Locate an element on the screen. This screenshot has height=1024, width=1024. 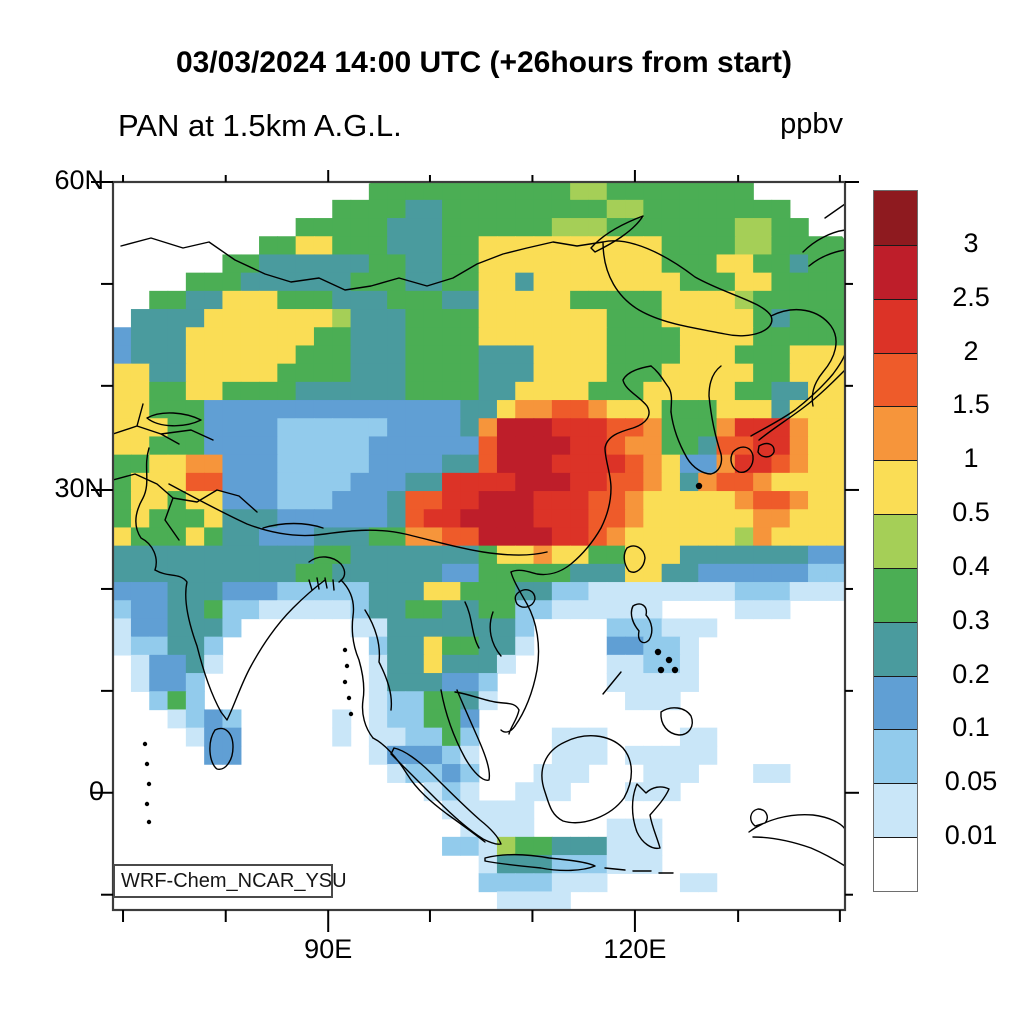
honshu is located at coordinates (797, 397).